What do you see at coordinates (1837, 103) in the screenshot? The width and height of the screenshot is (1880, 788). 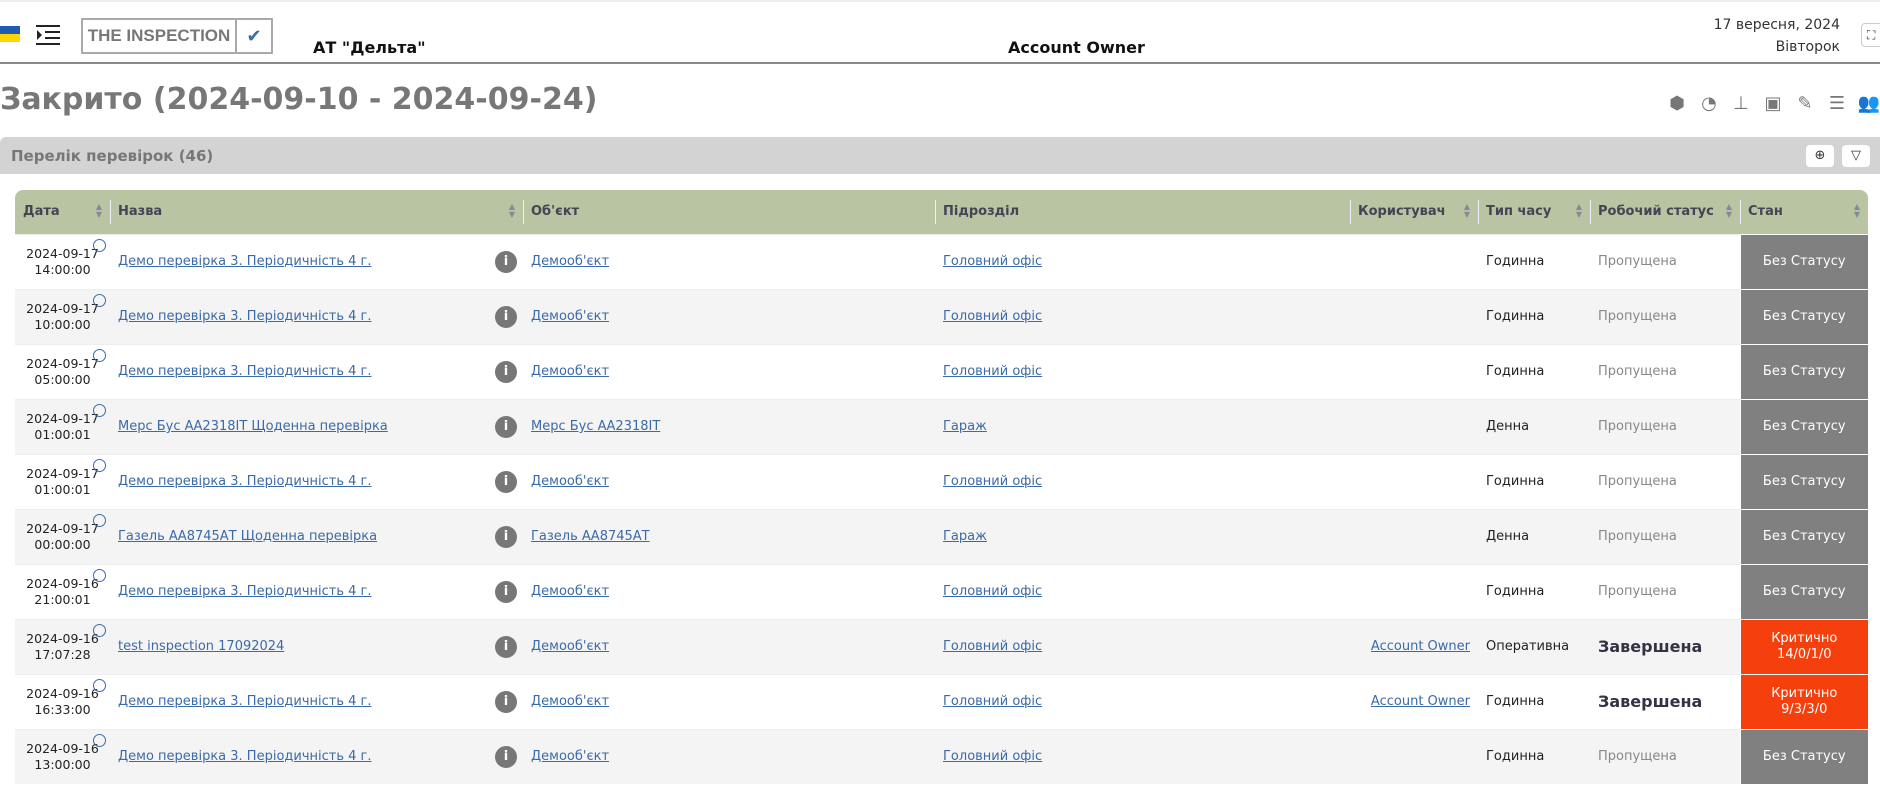 I see `checklist-icon: ☰` at bounding box center [1837, 103].